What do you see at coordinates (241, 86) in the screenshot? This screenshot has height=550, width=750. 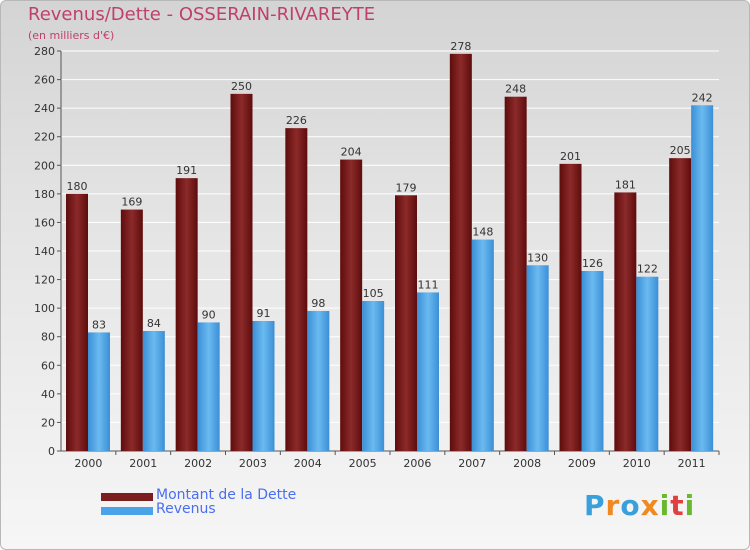 I see `data-label-dette: 250` at bounding box center [241, 86].